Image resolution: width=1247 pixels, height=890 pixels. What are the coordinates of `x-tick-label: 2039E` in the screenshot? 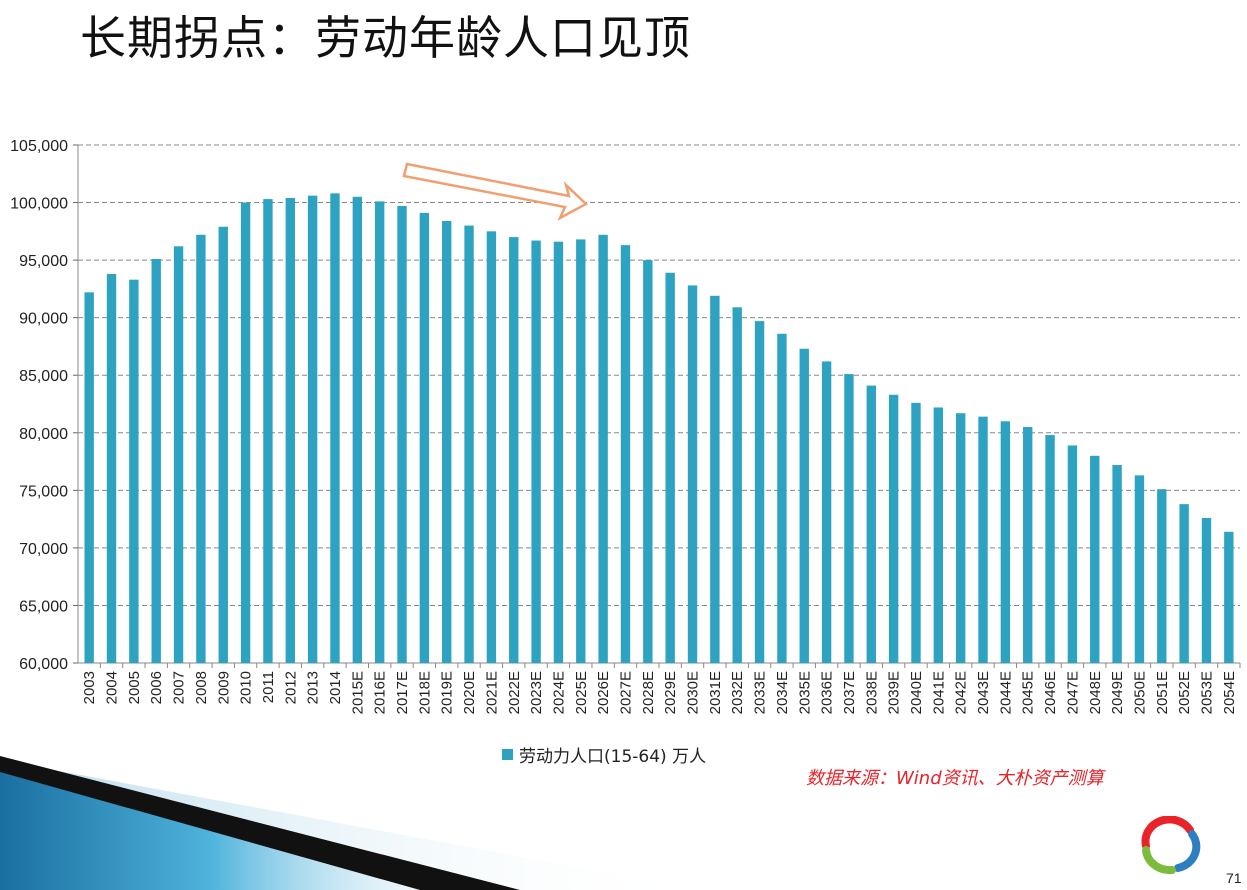 It's located at (894, 692).